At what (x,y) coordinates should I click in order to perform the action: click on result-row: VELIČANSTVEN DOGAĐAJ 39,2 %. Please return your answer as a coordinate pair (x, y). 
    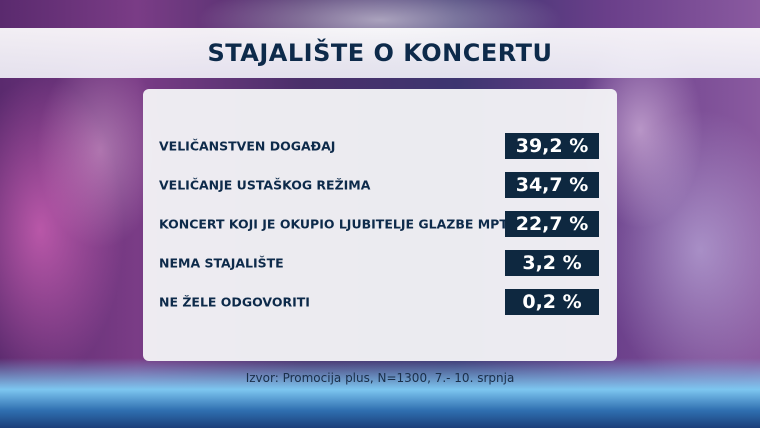
    Looking at the image, I should click on (380, 146).